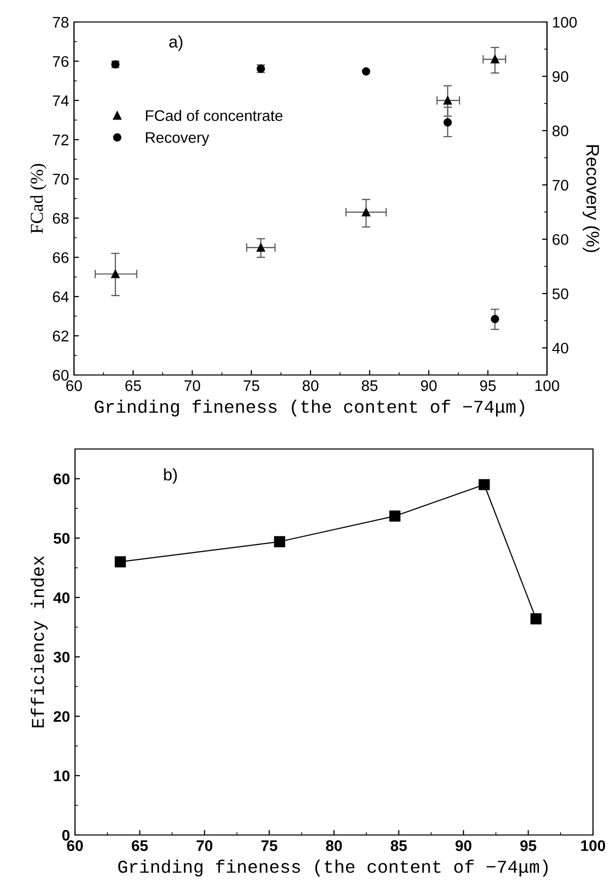  I want to click on y-tick-label: 62, so click(60, 336).